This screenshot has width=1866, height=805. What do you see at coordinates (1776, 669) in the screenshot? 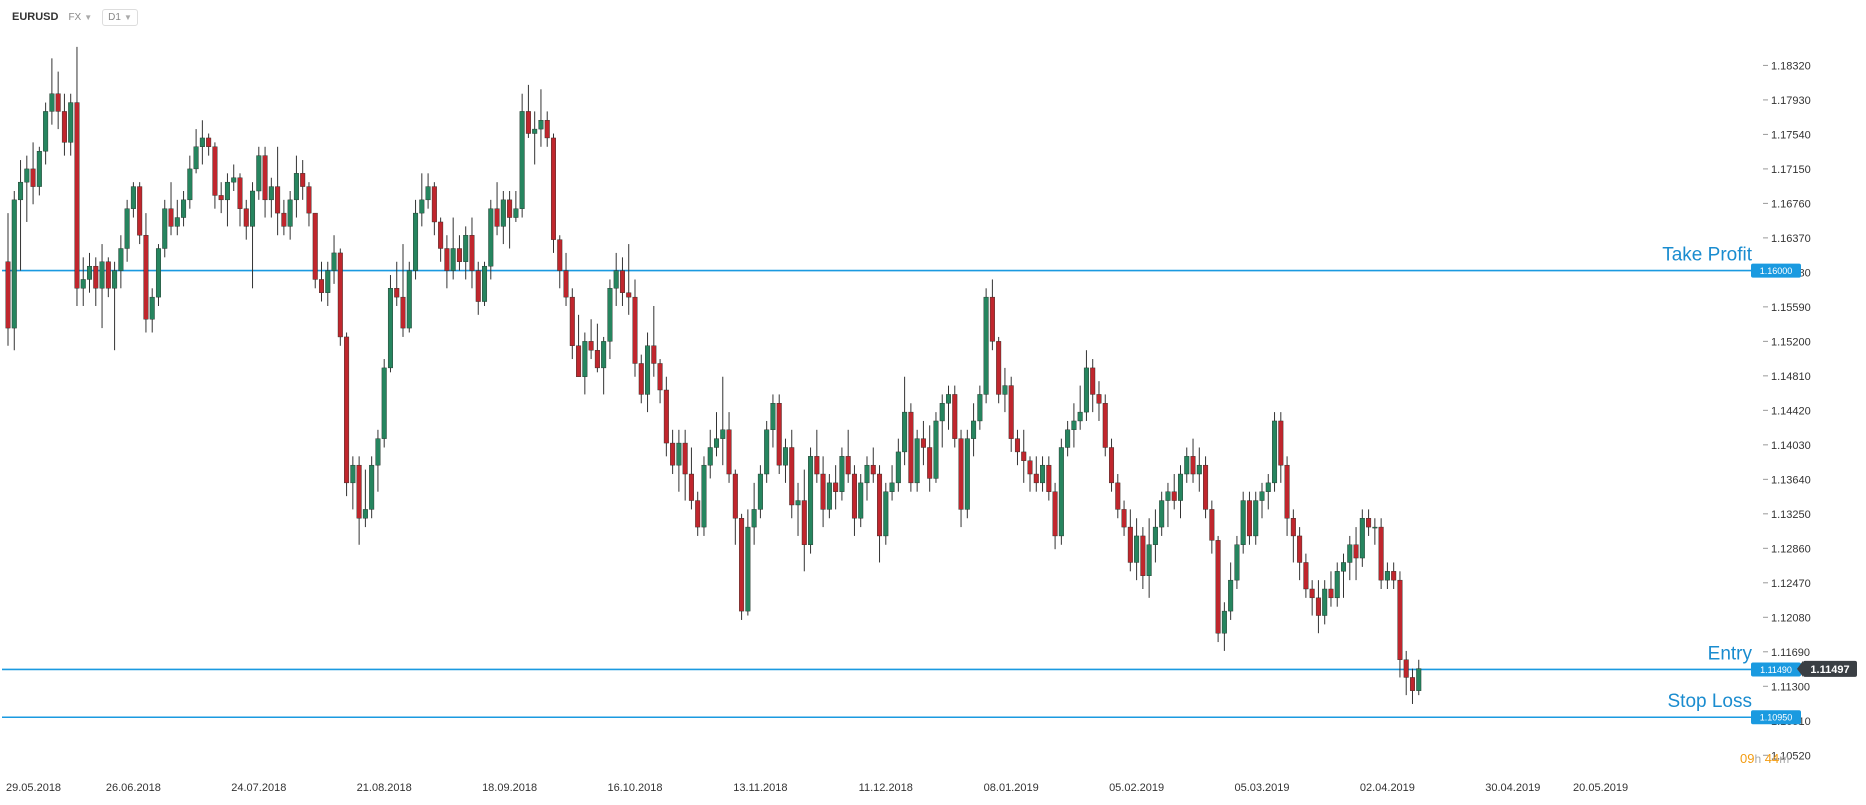
I see `level-tag` at bounding box center [1776, 669].